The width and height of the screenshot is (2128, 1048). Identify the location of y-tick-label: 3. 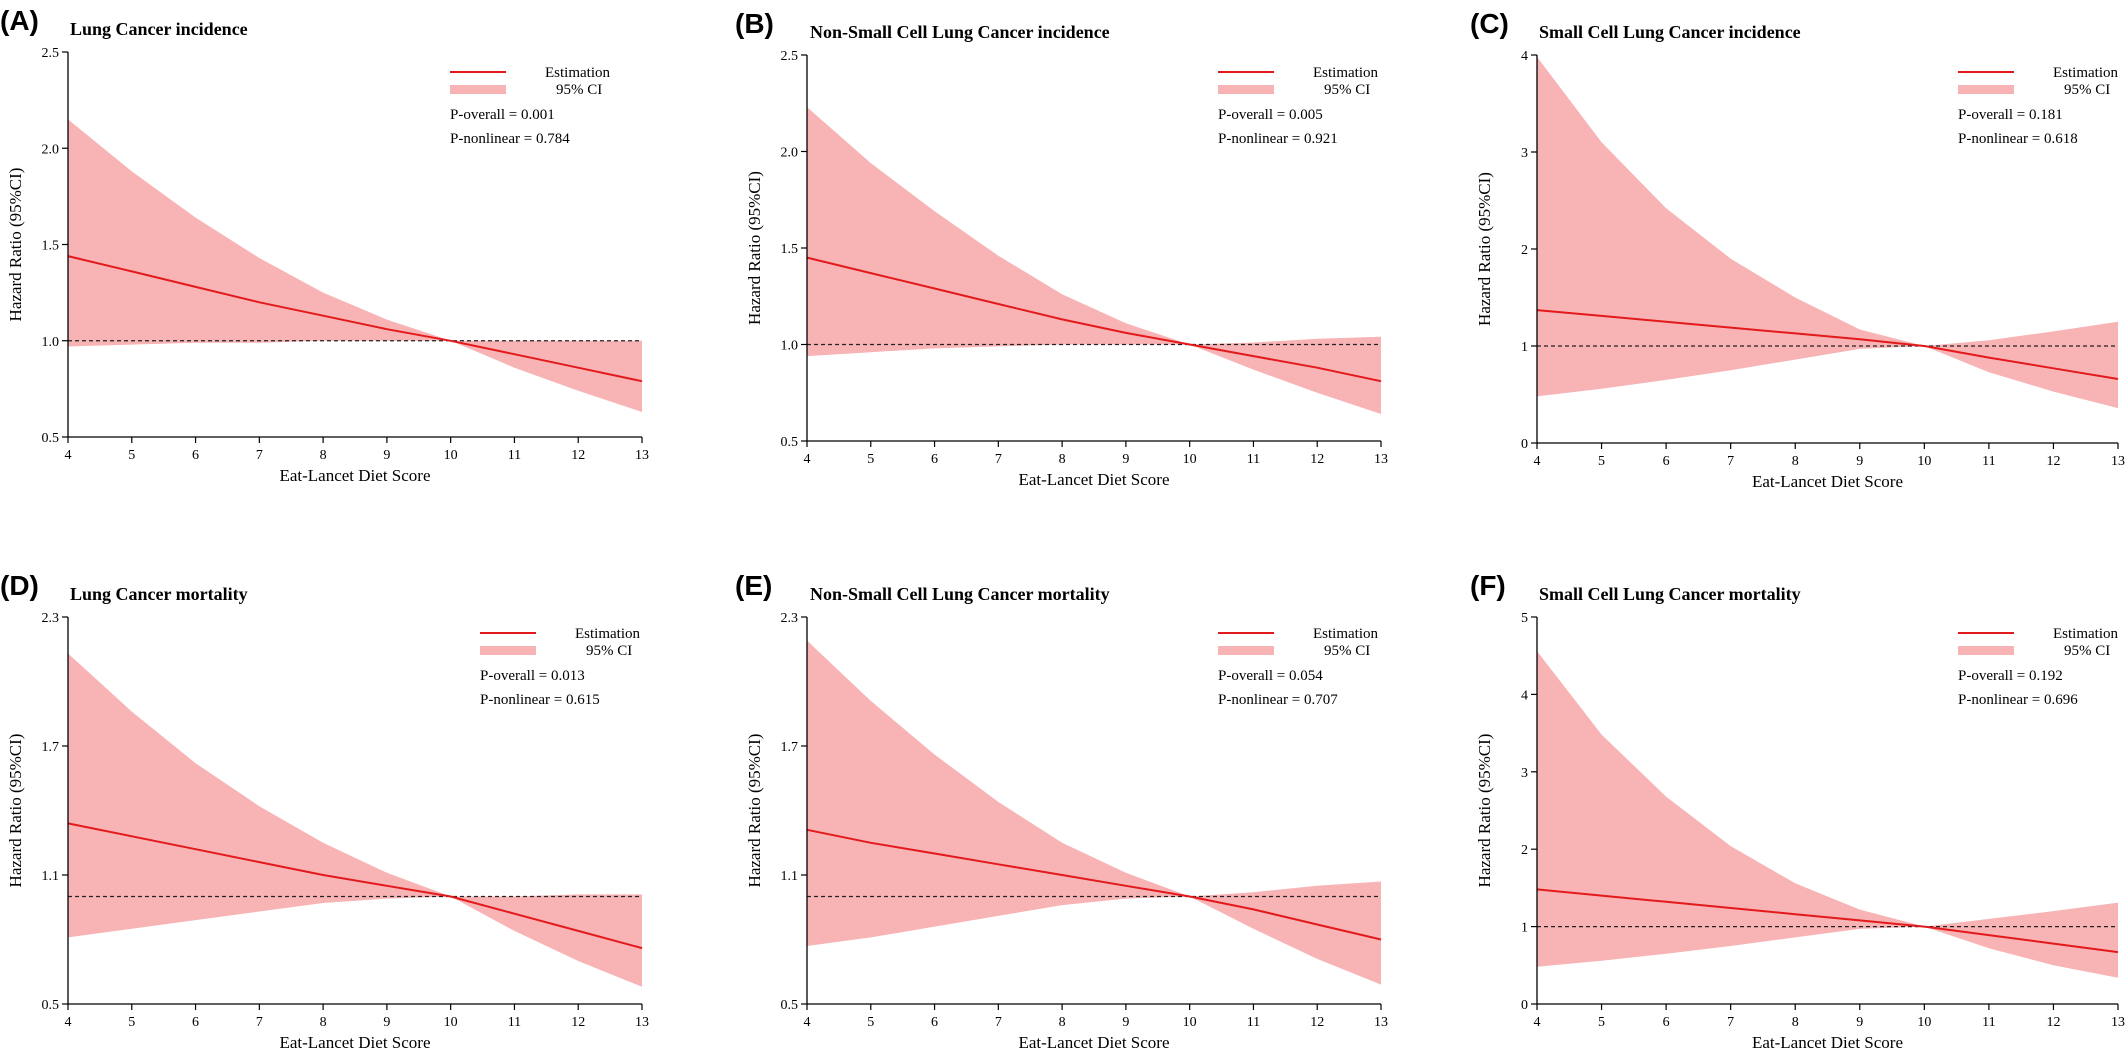
(1524, 153).